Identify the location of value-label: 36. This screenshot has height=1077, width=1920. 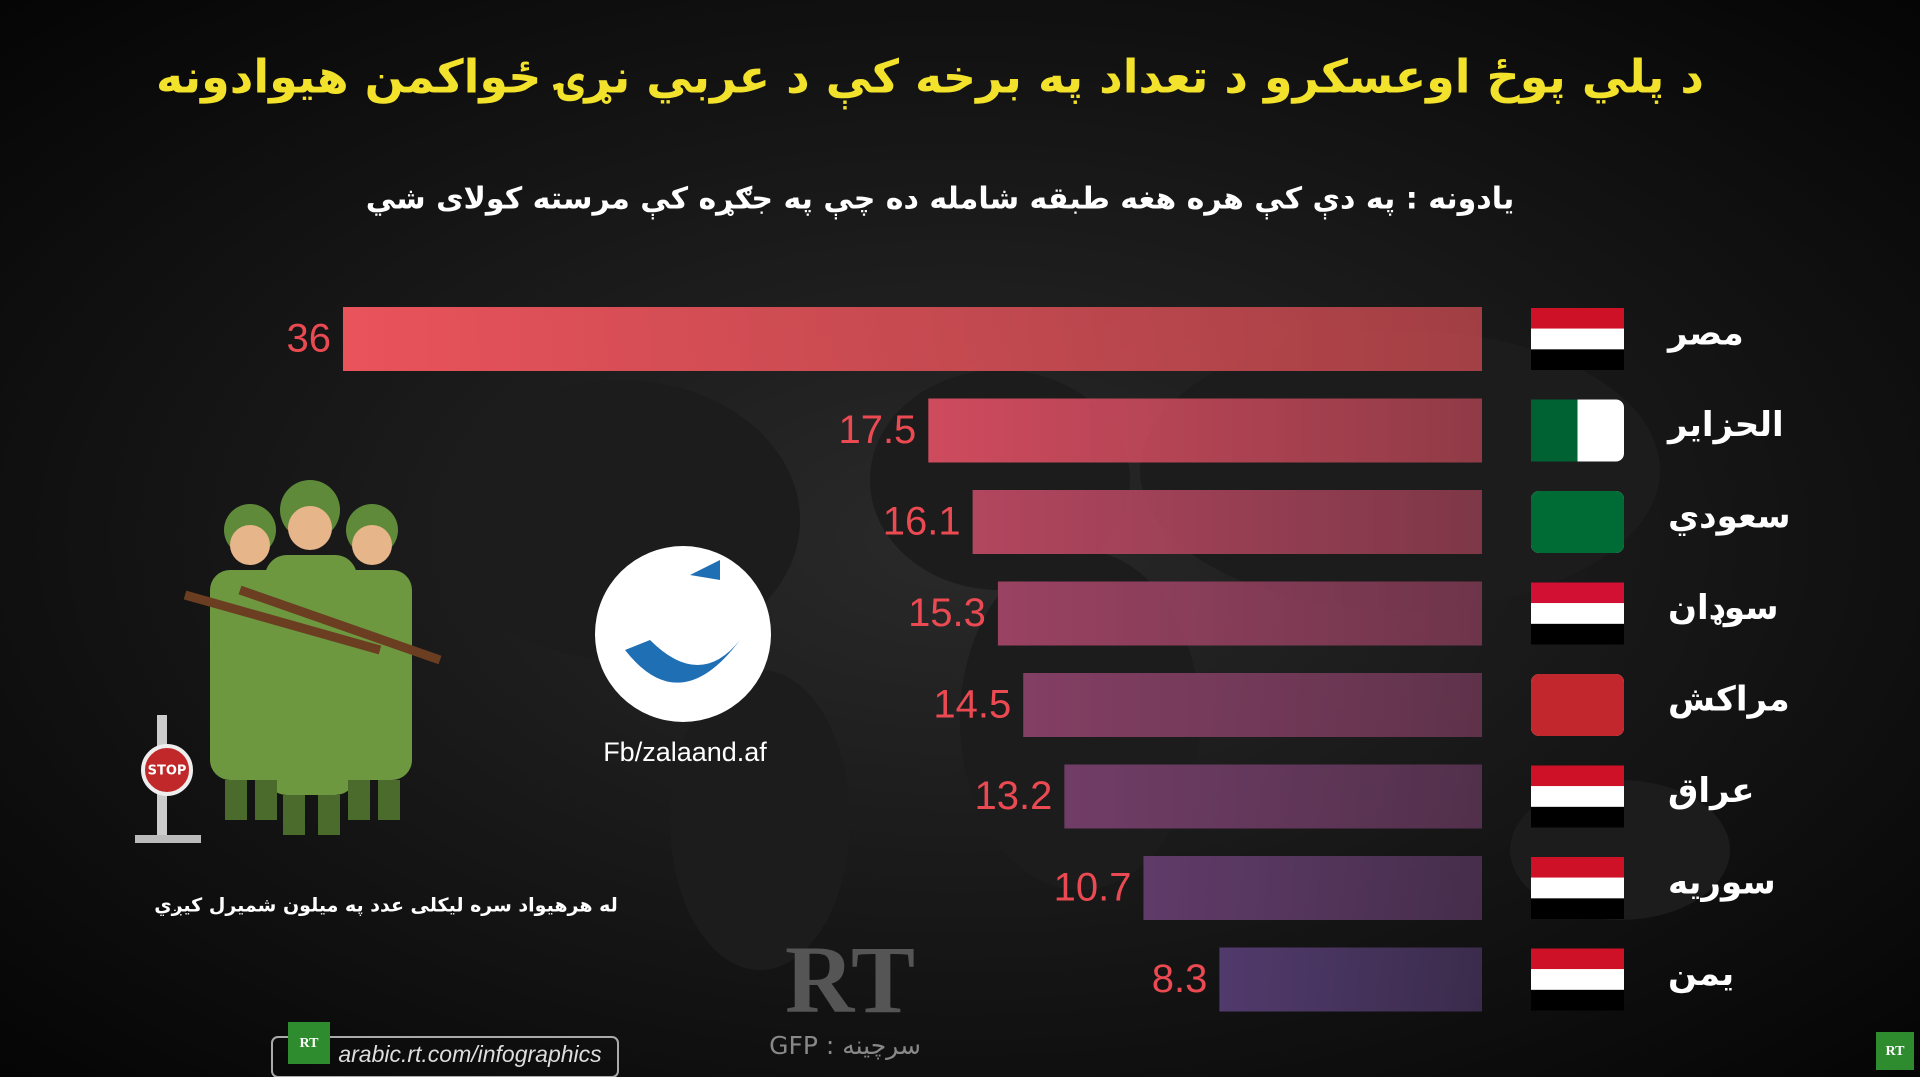
(309, 339).